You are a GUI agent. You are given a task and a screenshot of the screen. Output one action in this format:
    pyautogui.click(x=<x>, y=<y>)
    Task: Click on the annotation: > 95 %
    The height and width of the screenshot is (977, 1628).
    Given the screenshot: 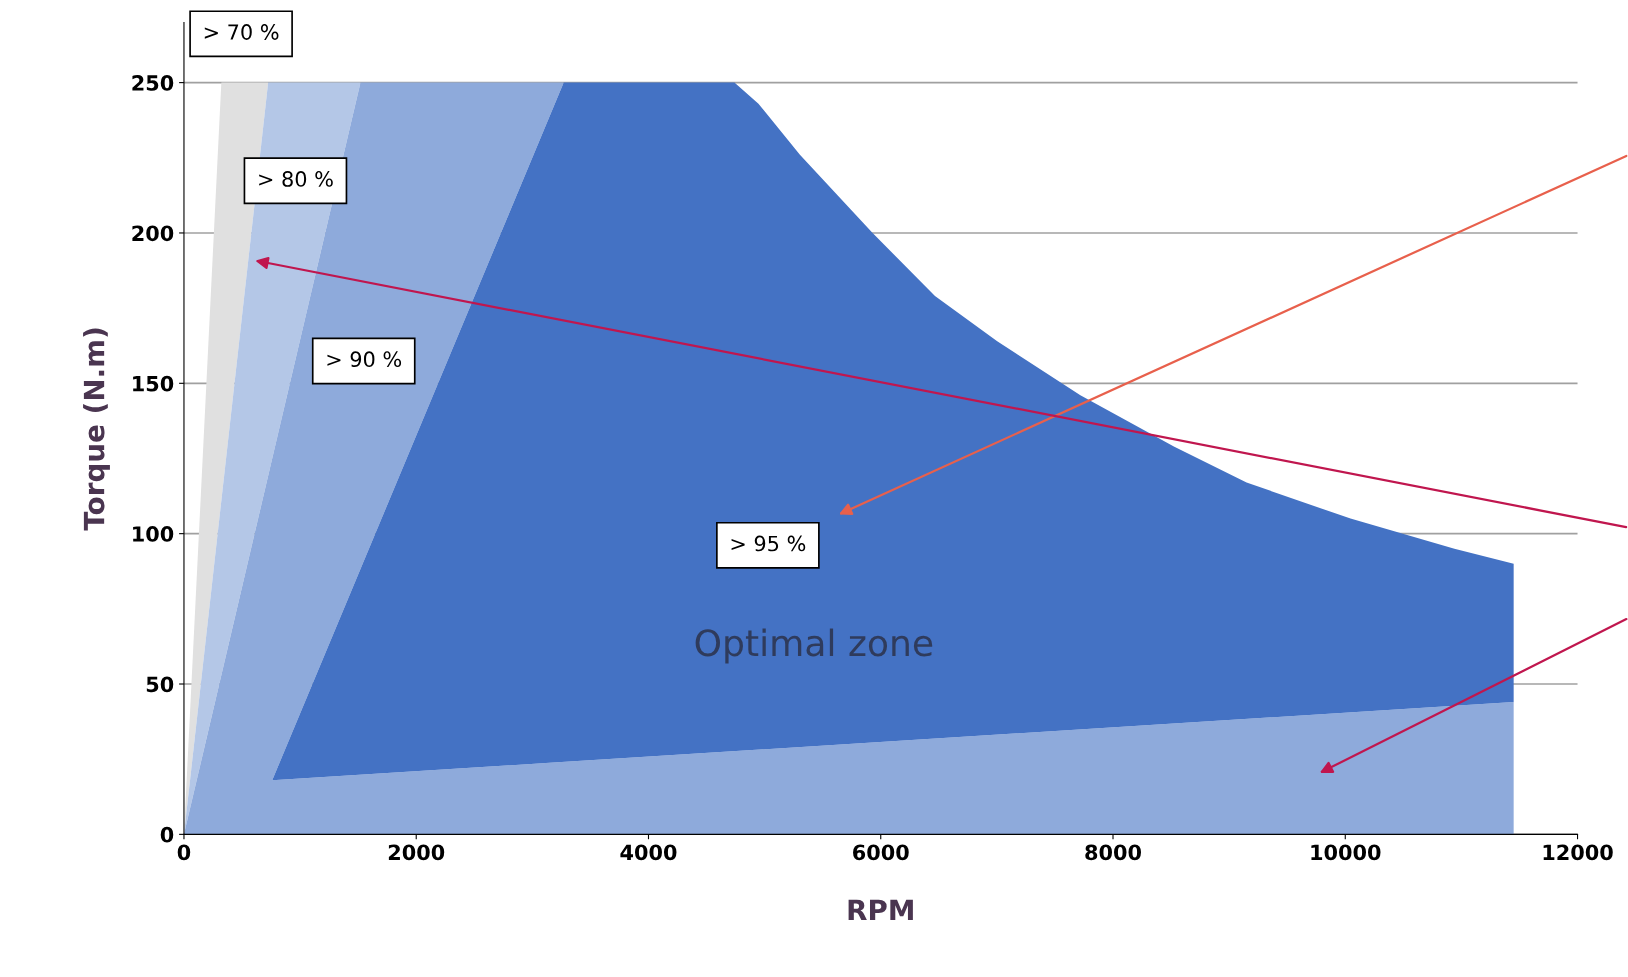 What is the action you would take?
    pyautogui.click(x=768, y=543)
    